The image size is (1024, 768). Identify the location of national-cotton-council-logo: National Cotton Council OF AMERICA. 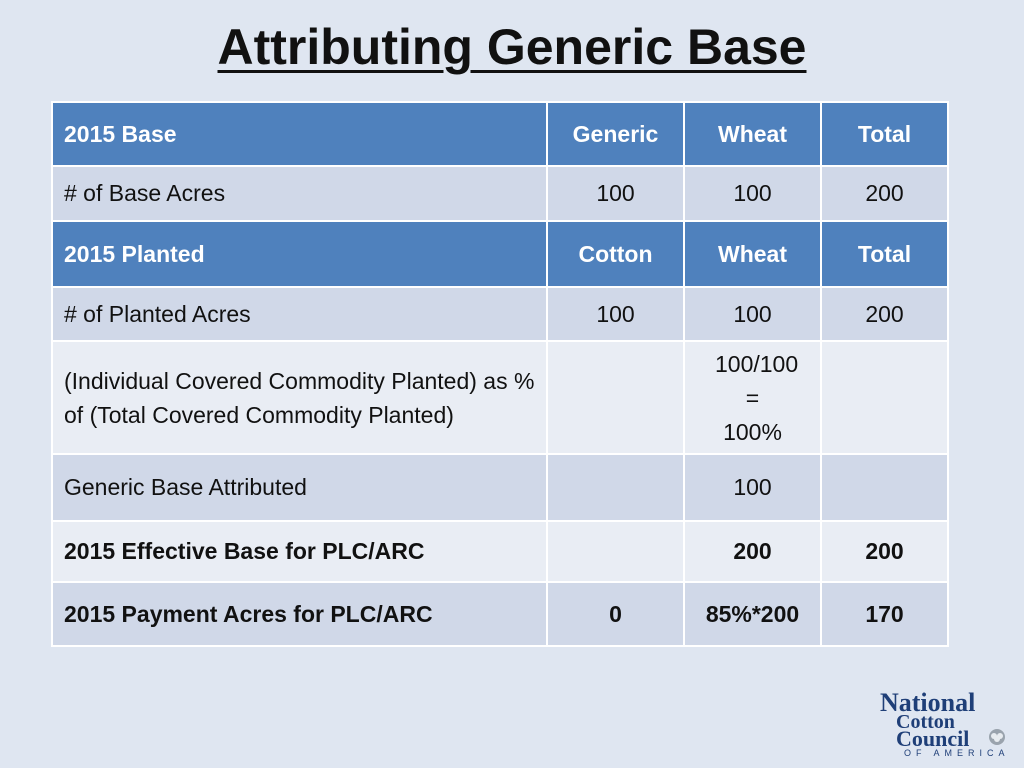
(948, 725).